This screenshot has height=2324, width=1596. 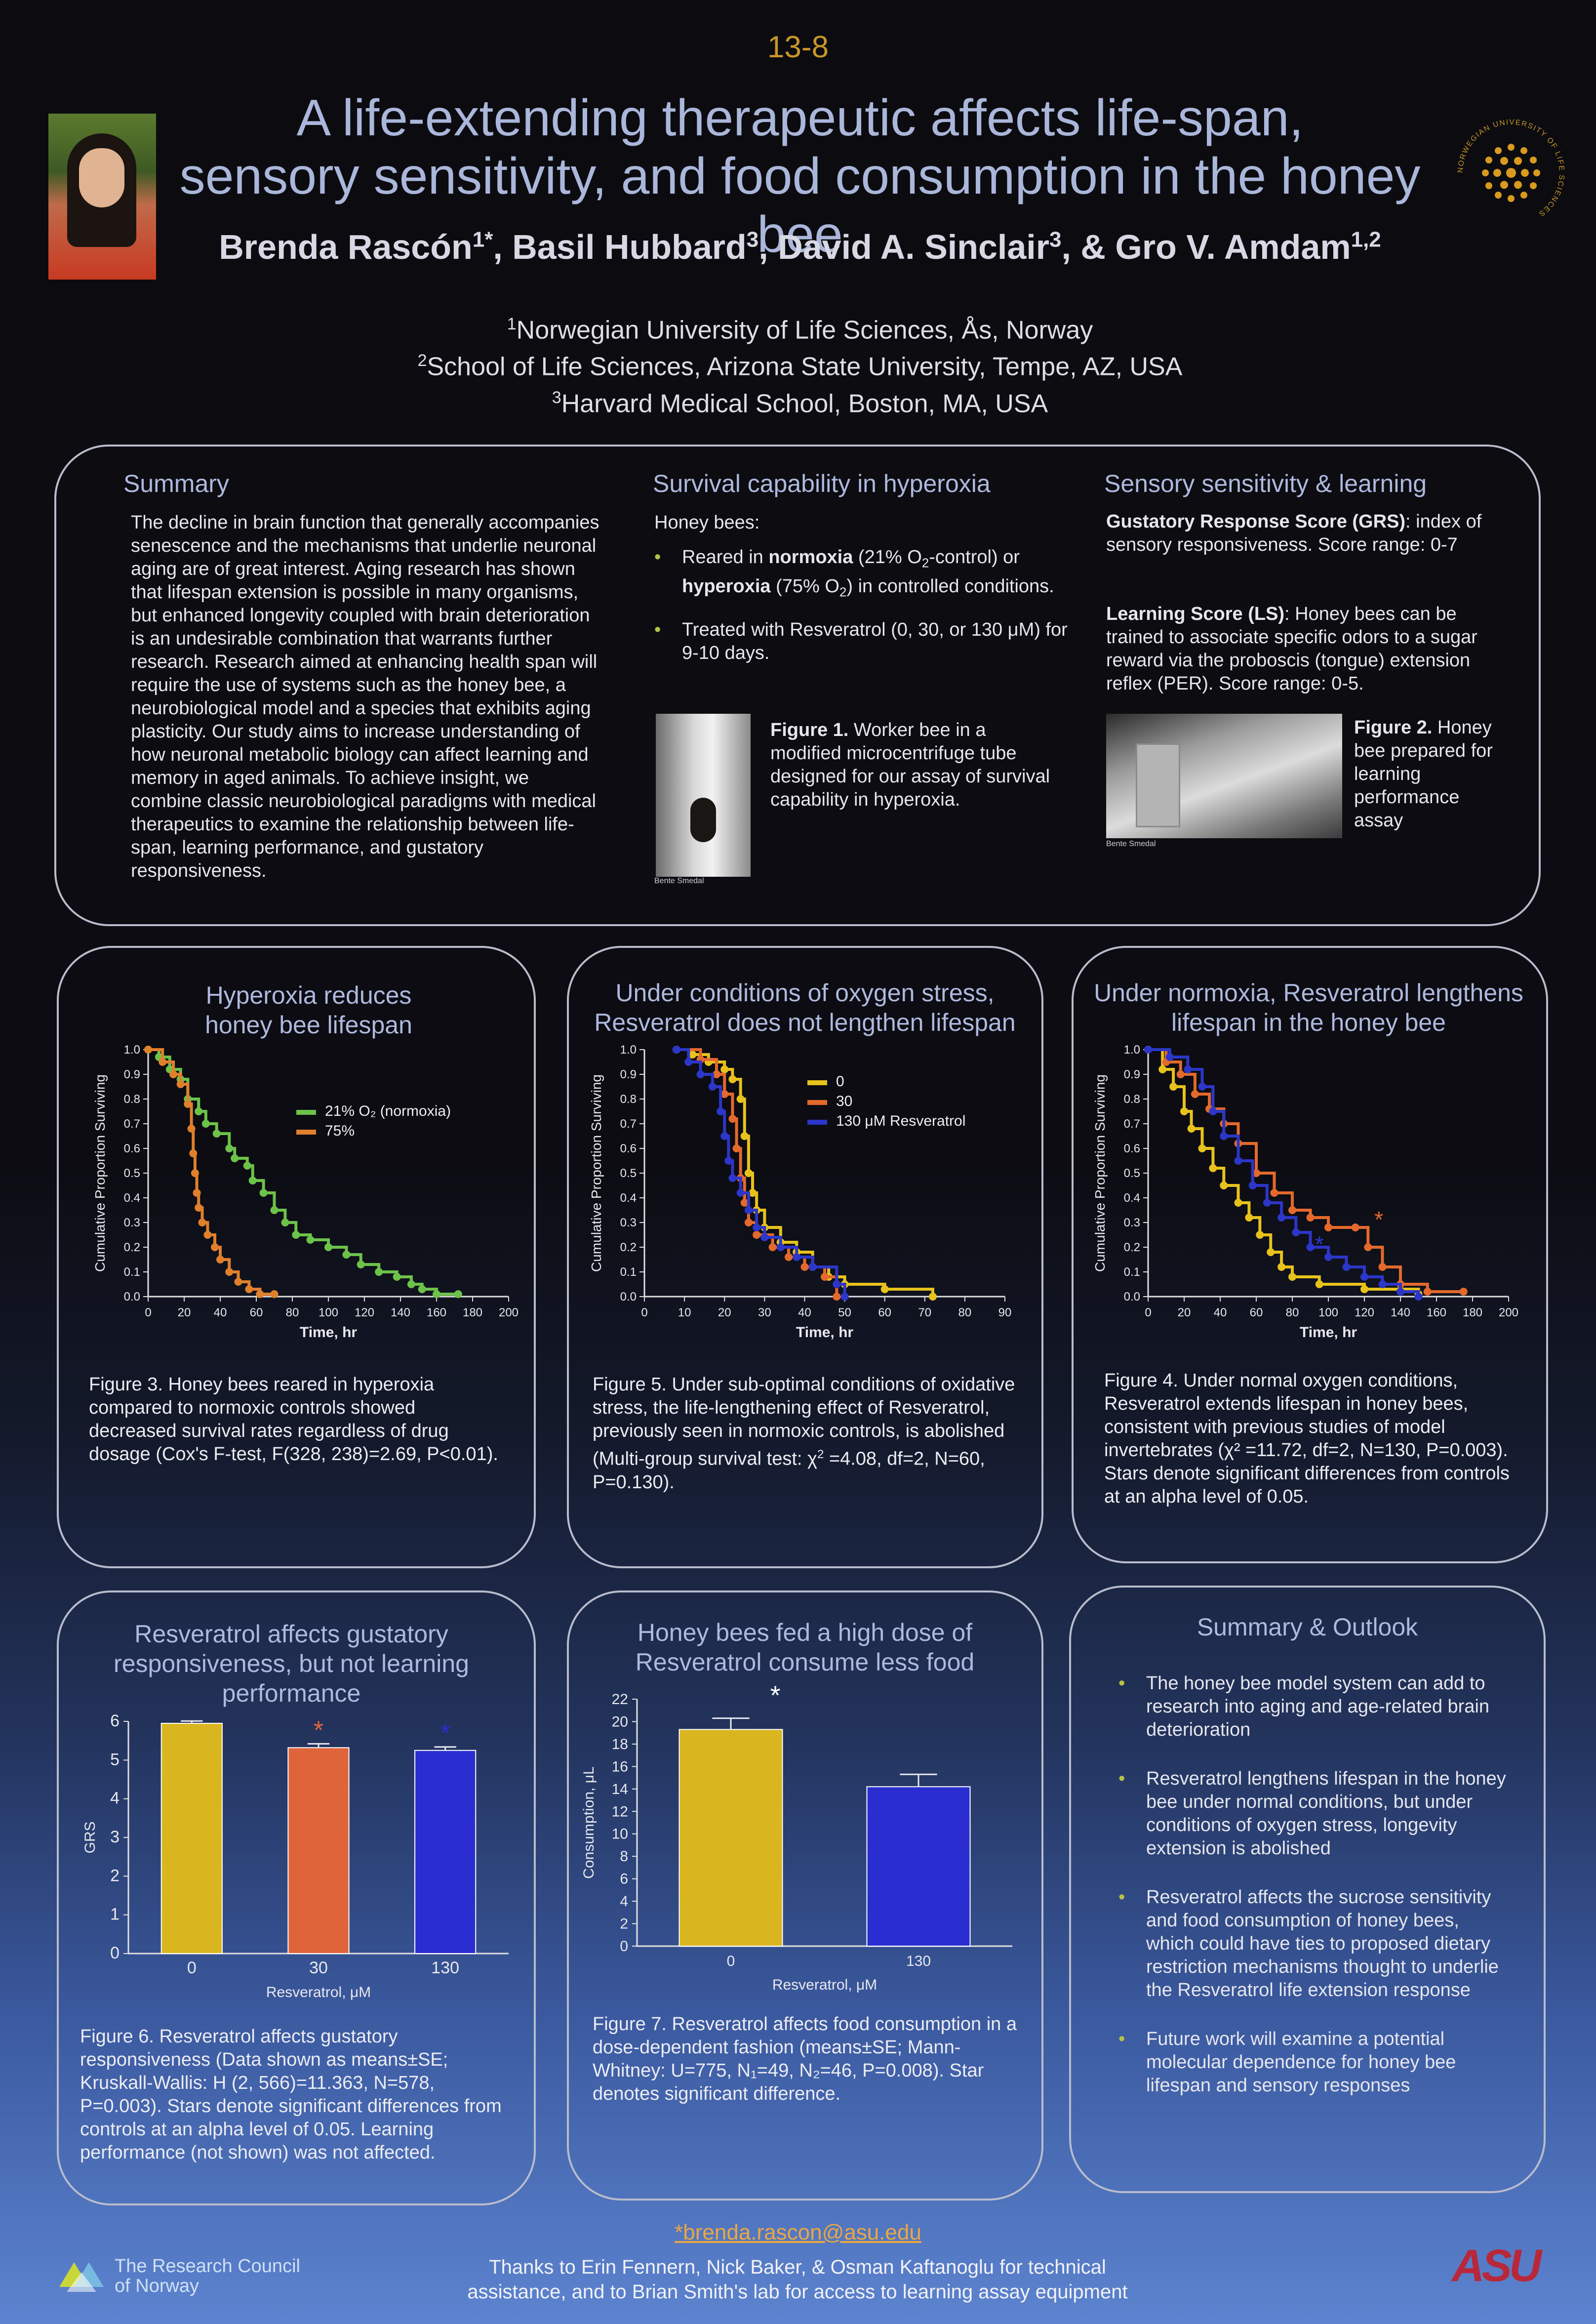 I want to click on x-tick-label: 60, so click(x=1256, y=1312).